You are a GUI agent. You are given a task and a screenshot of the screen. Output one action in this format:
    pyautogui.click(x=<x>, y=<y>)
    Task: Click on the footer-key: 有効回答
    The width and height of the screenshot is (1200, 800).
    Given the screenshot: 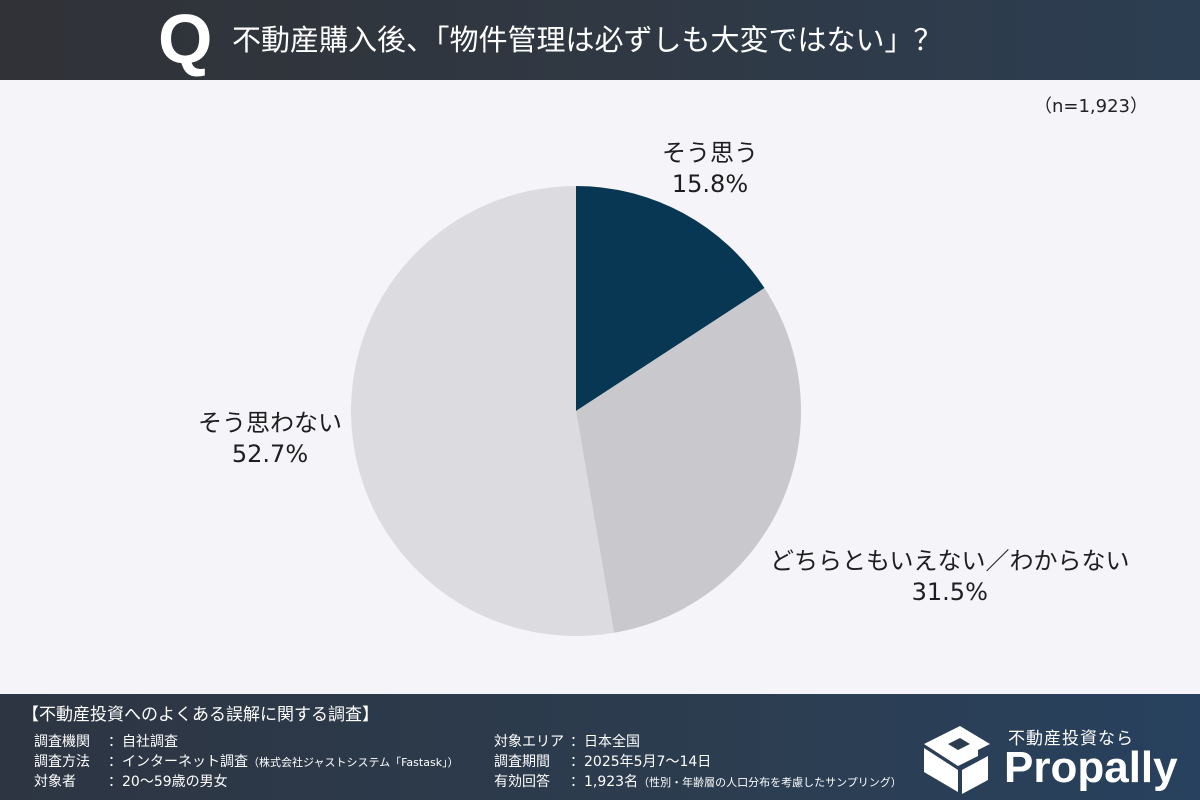 What is the action you would take?
    pyautogui.click(x=522, y=782)
    